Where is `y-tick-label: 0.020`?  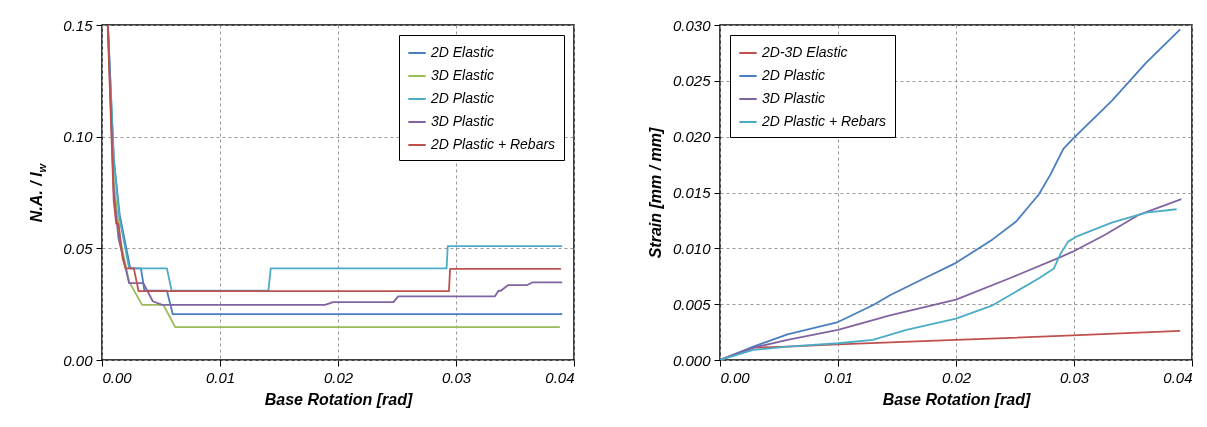
y-tick-label: 0.020 is located at coordinates (692, 137).